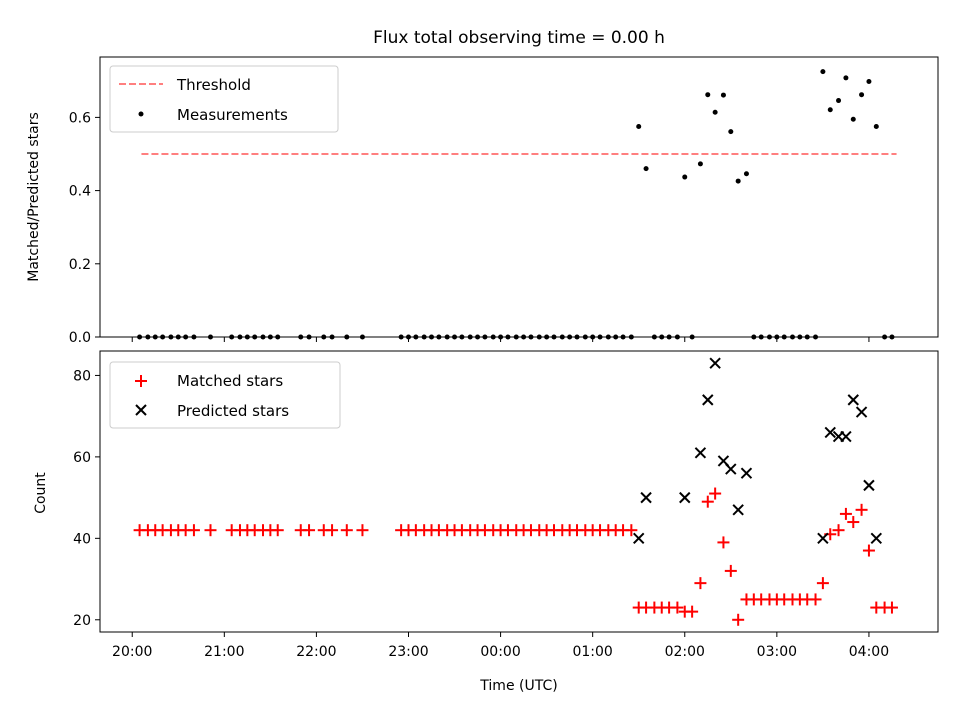  I want to click on x-tick-label: 02:00, so click(685, 652).